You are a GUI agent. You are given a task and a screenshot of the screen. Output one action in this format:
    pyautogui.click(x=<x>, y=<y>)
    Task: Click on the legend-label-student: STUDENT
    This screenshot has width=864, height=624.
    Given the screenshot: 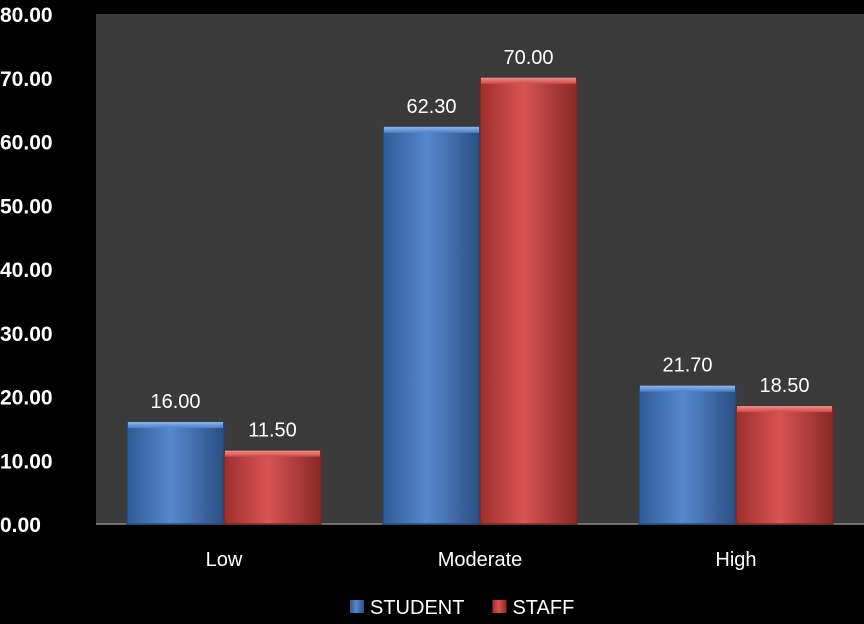 What is the action you would take?
    pyautogui.click(x=417, y=608)
    